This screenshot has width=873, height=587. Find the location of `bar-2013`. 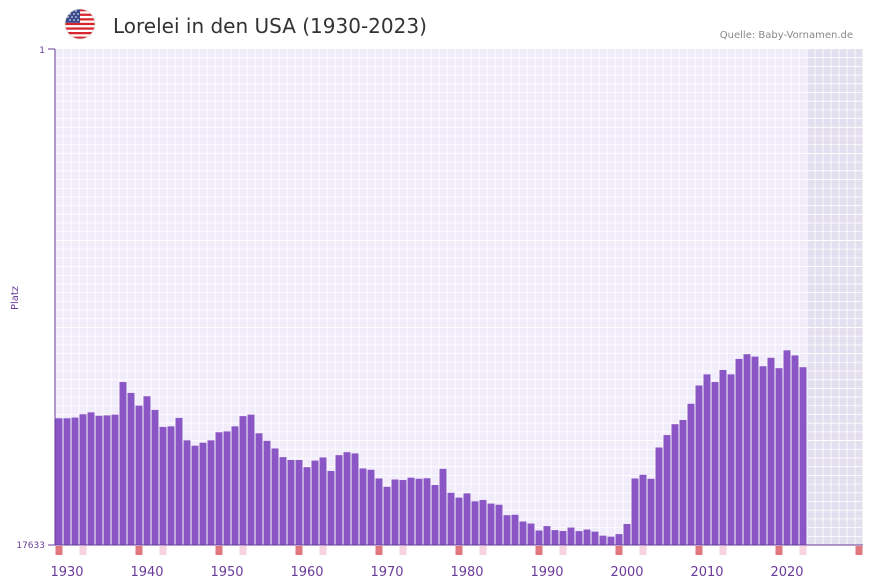

bar-2013 is located at coordinates (731, 459).